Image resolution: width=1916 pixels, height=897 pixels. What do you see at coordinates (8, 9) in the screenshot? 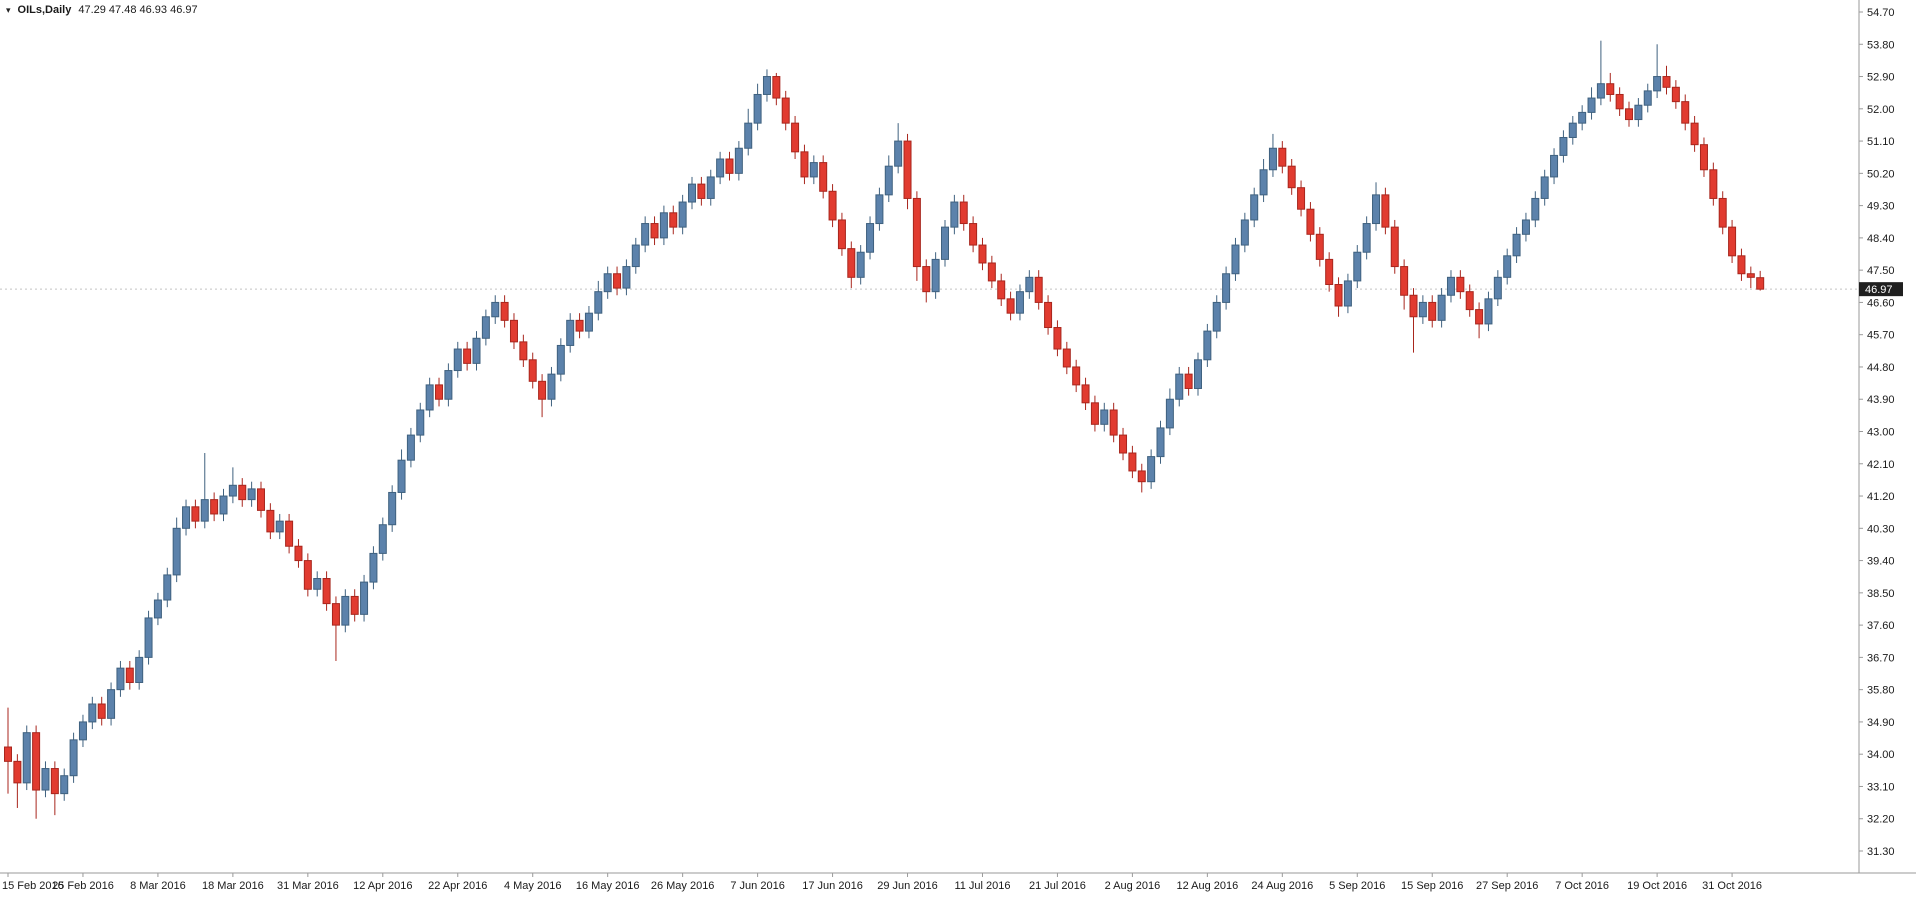
I see `chart-context-menu-icon: ▾` at bounding box center [8, 9].